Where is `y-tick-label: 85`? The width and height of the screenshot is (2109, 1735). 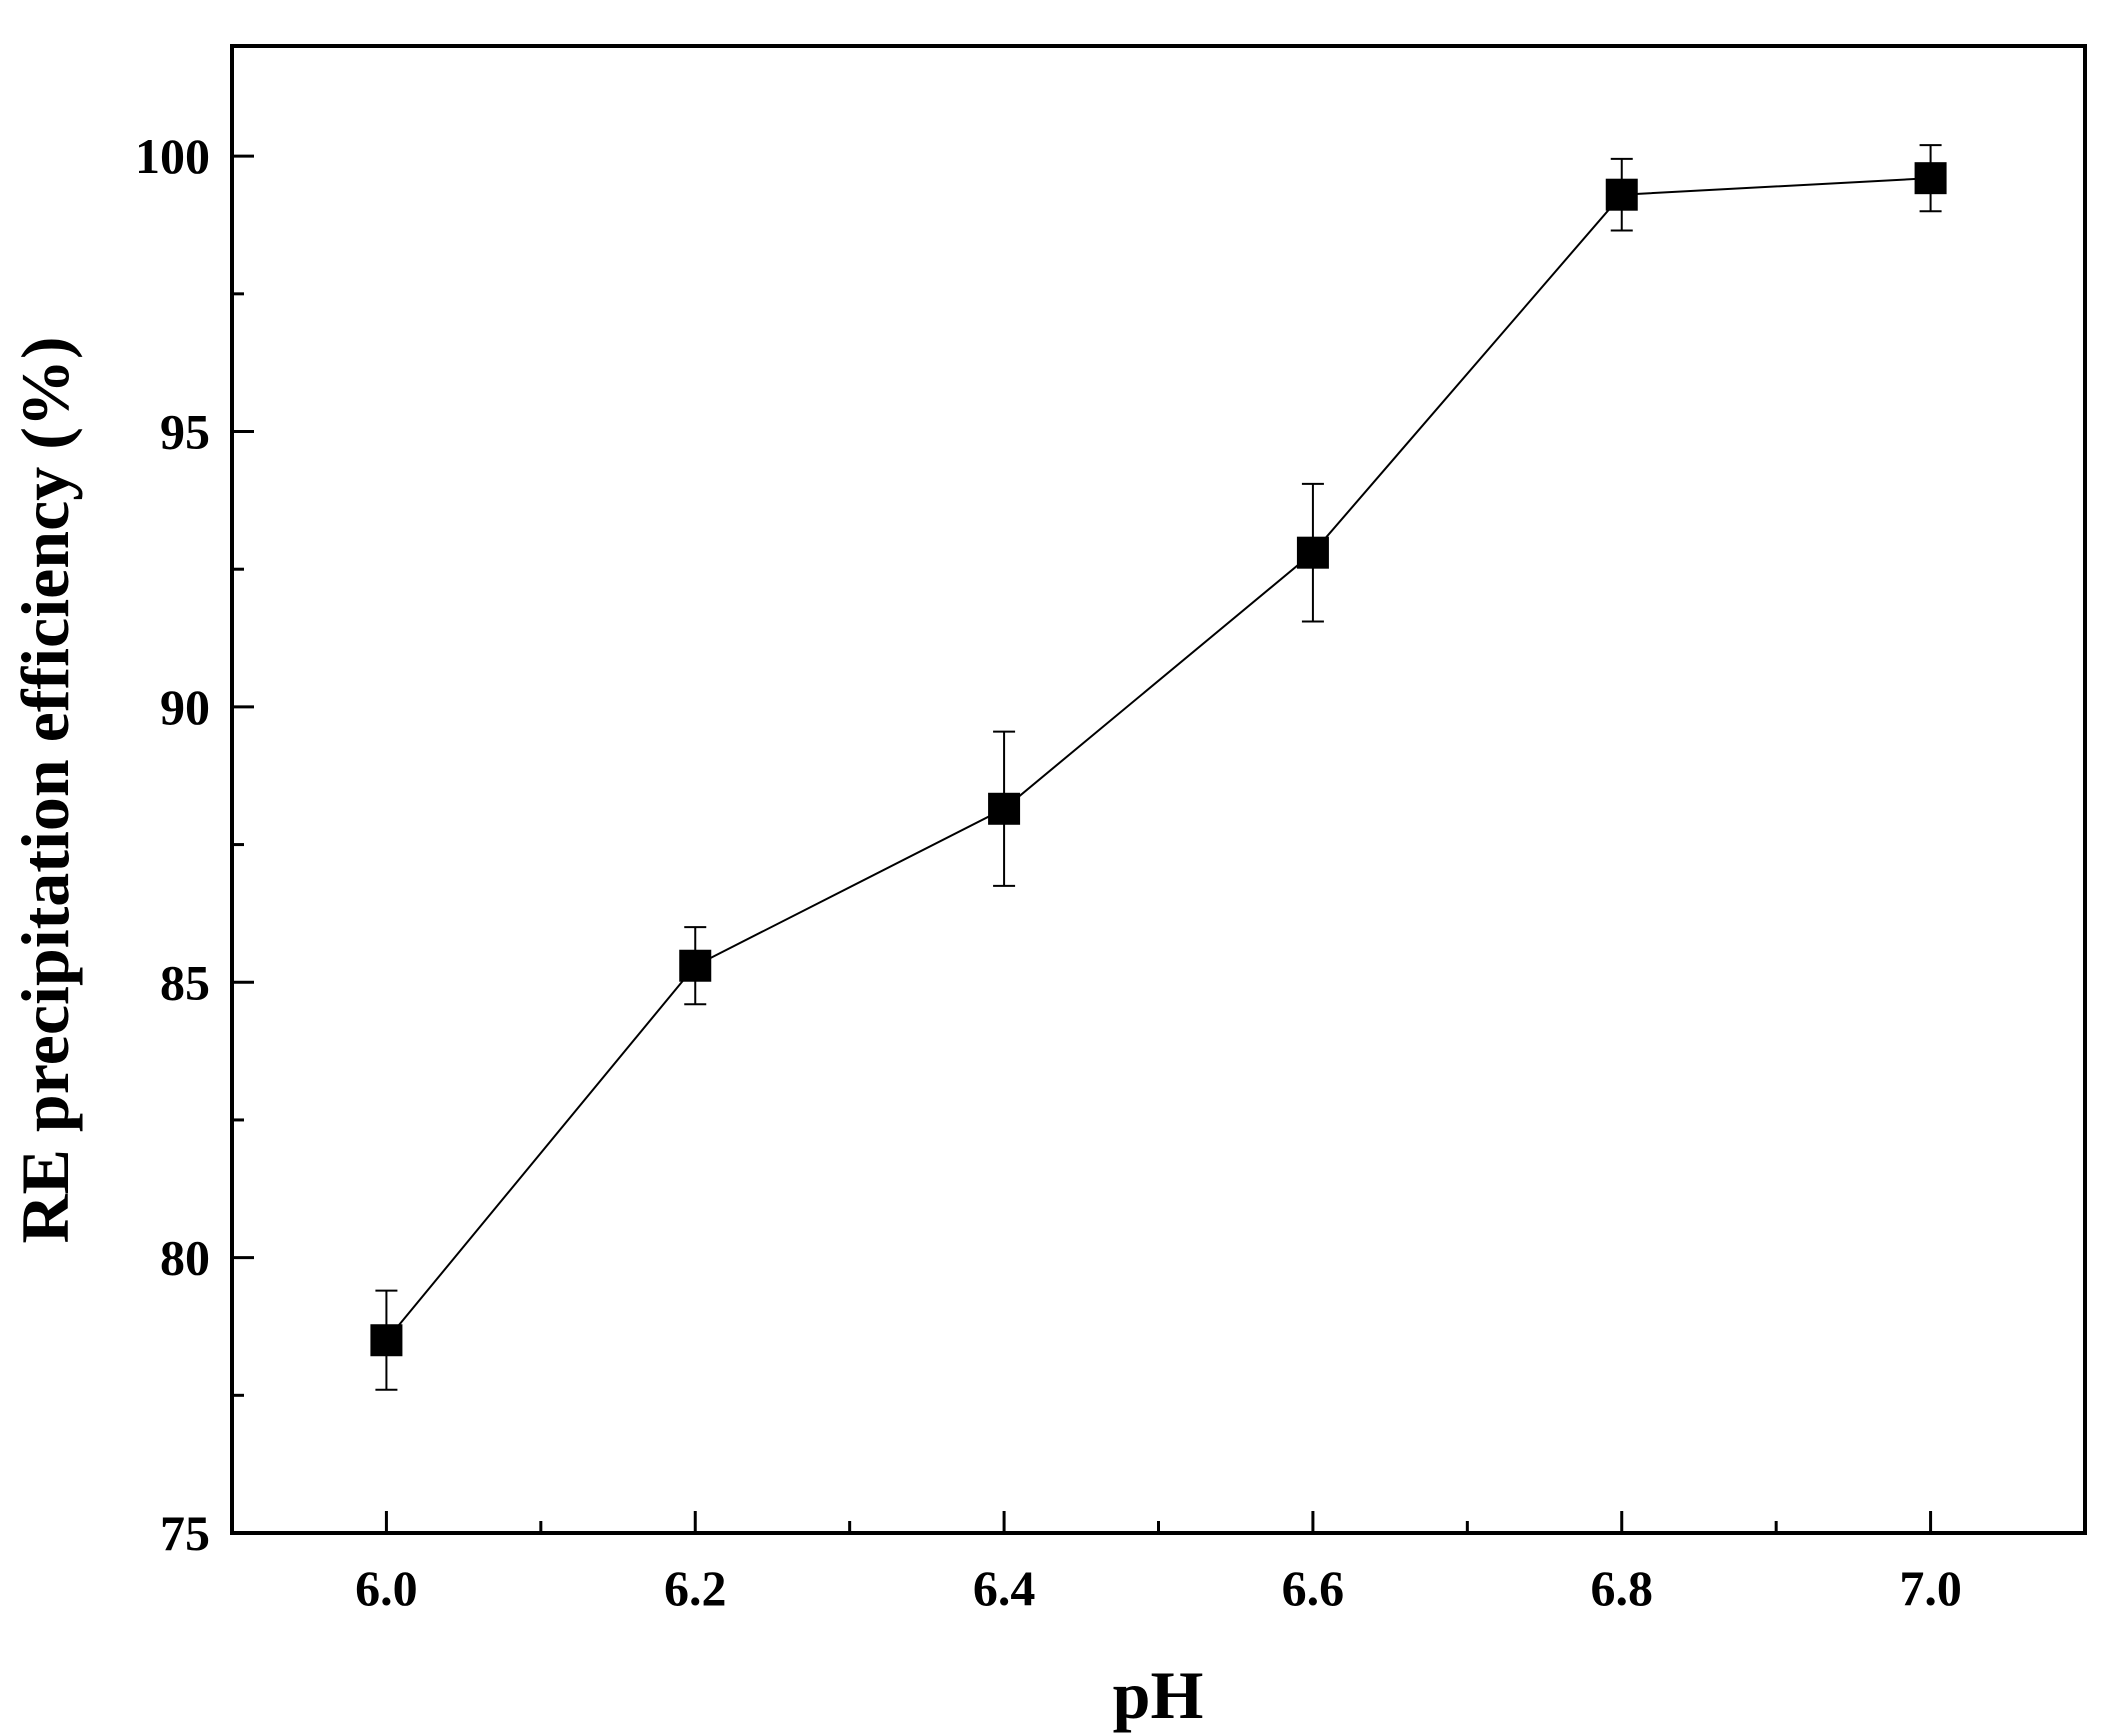 y-tick-label: 85 is located at coordinates (185, 982).